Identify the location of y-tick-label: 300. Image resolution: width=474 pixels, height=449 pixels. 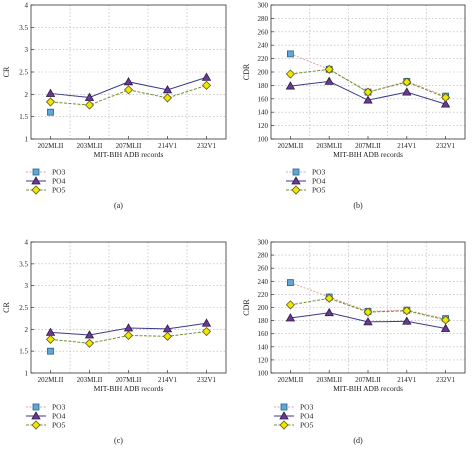
(263, 6).